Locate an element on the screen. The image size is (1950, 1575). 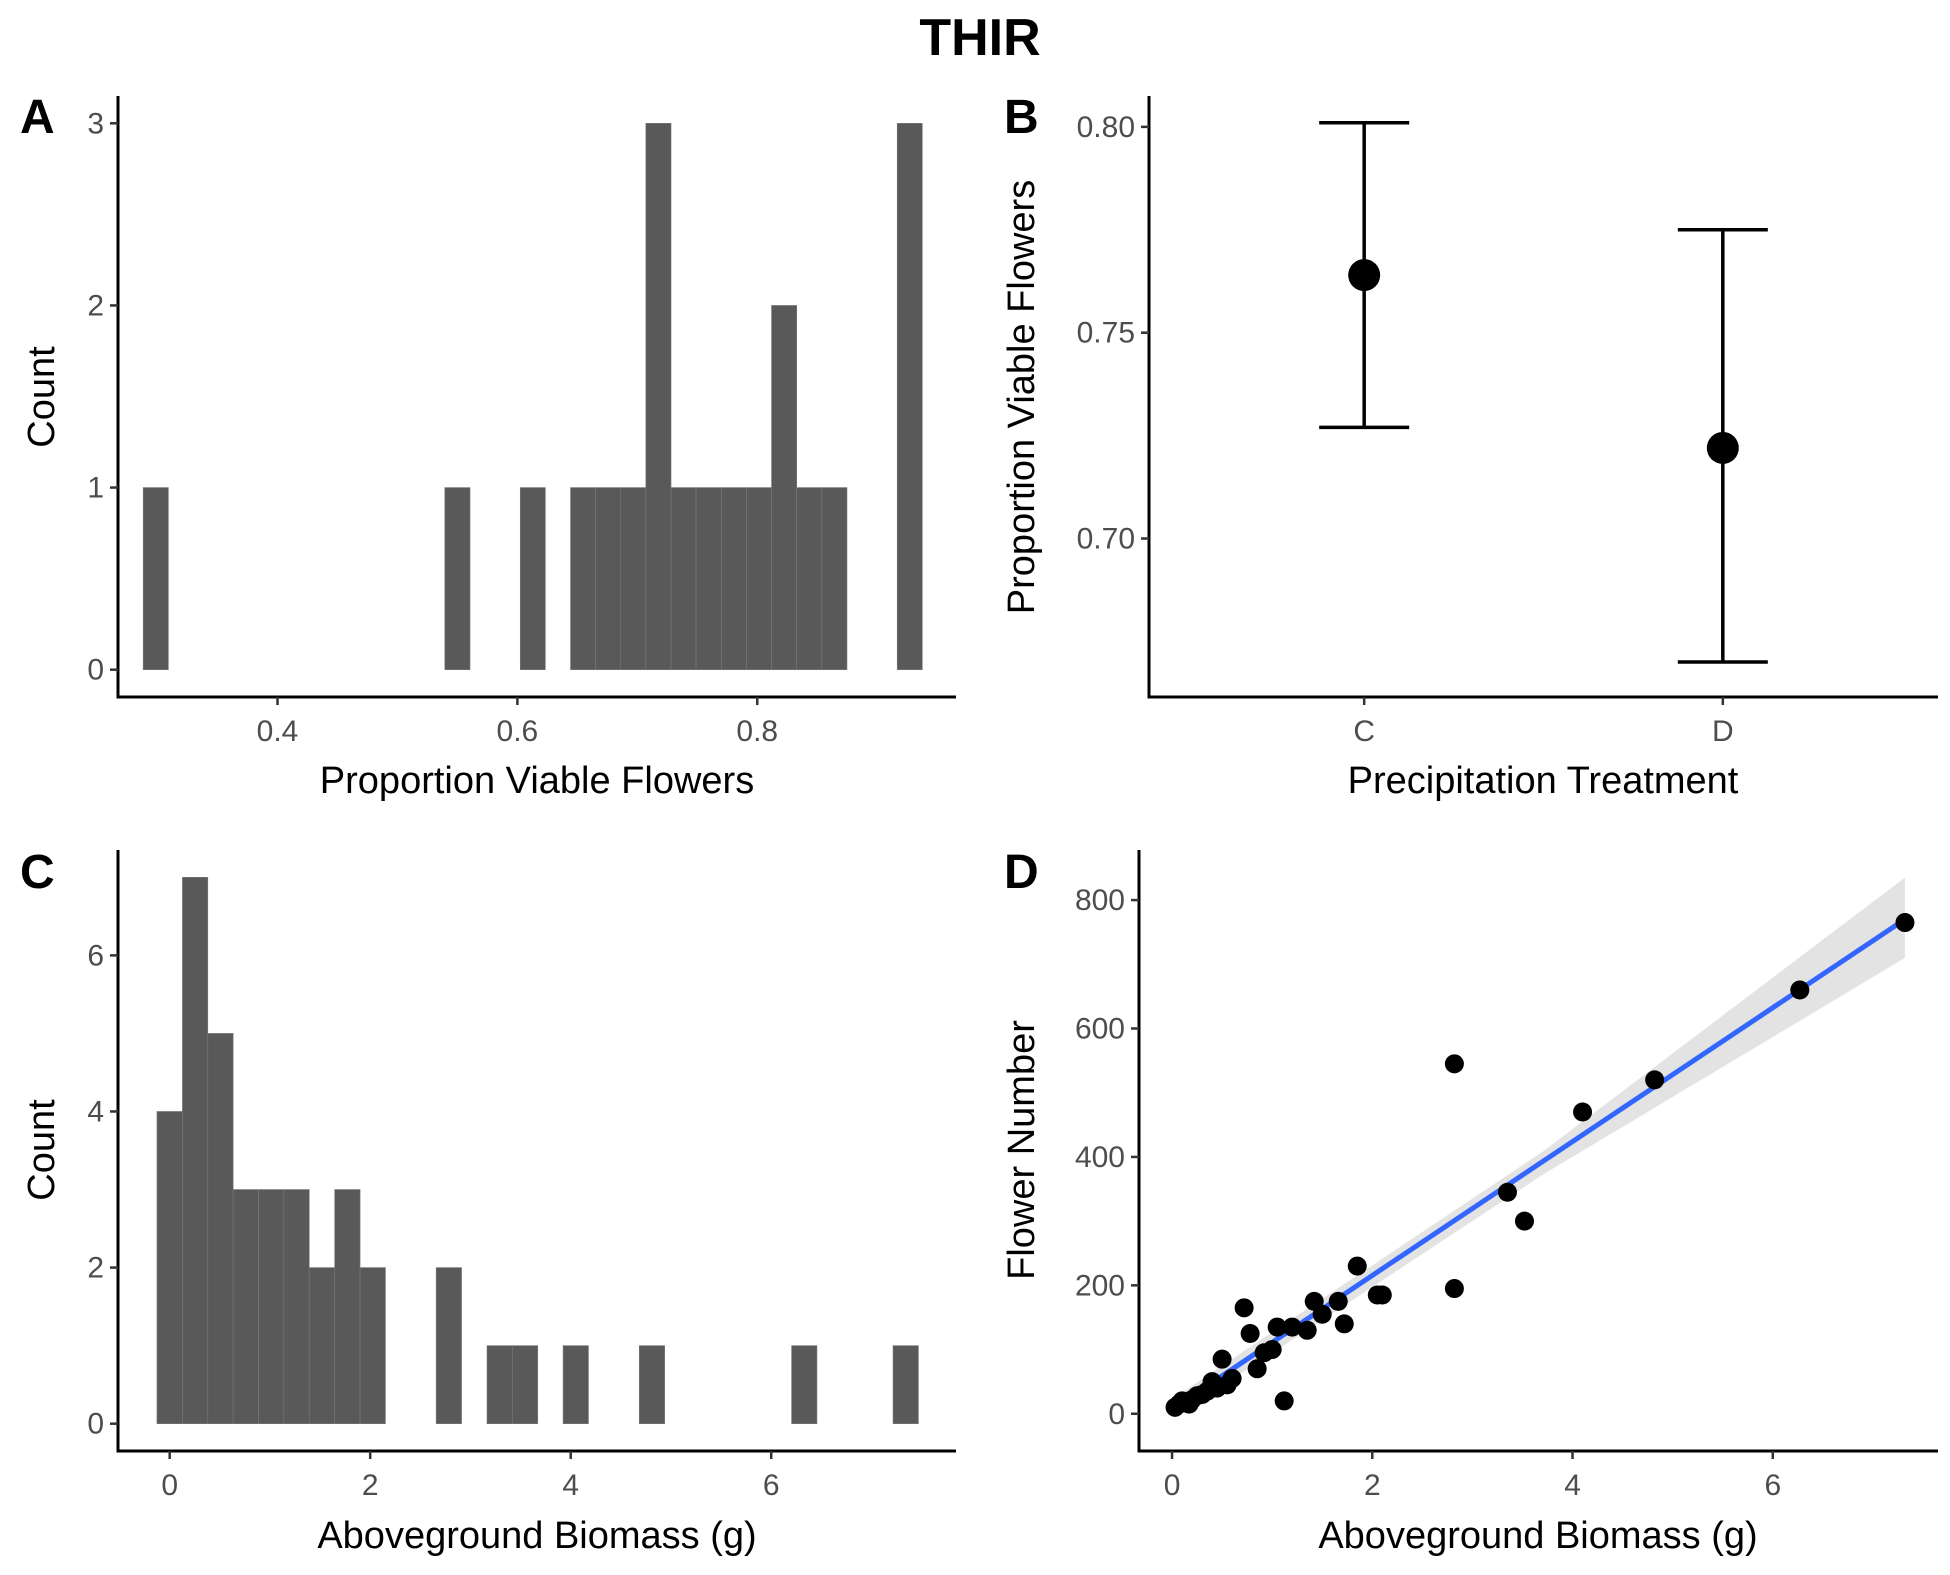
y-tick-label: 800 is located at coordinates (1100, 900).